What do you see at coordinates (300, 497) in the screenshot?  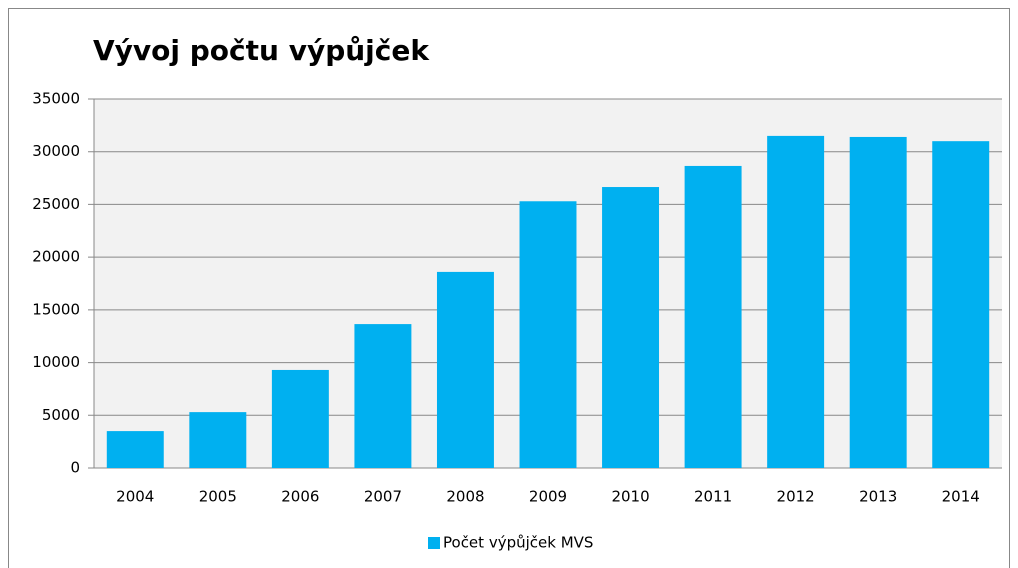 I see `x-tick-label: 2006` at bounding box center [300, 497].